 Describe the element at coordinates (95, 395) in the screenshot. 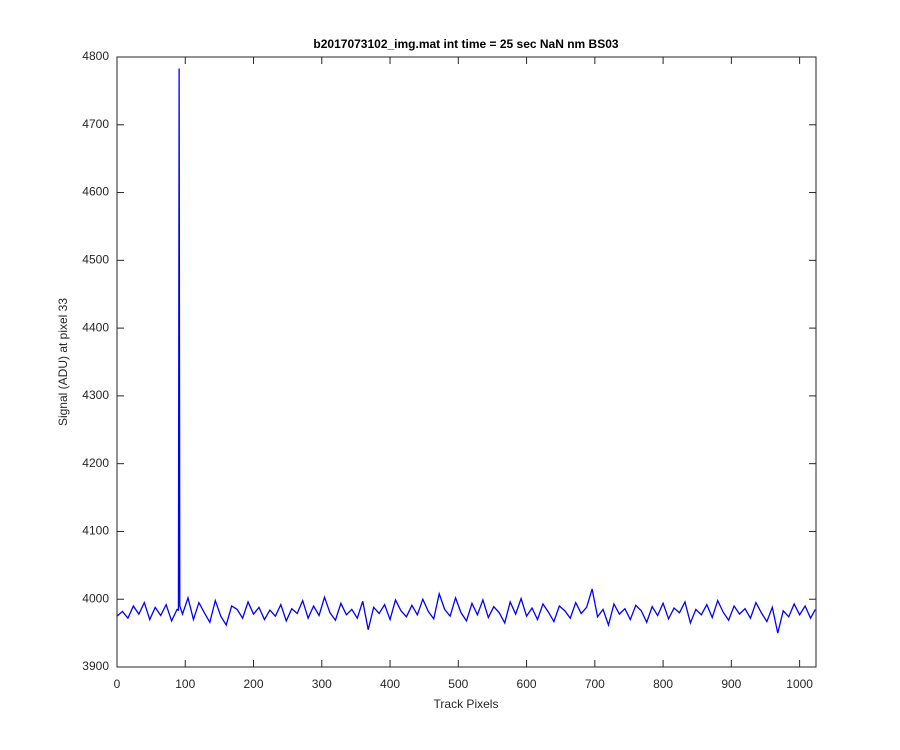

I see `y-tick-label: 4300` at that location.